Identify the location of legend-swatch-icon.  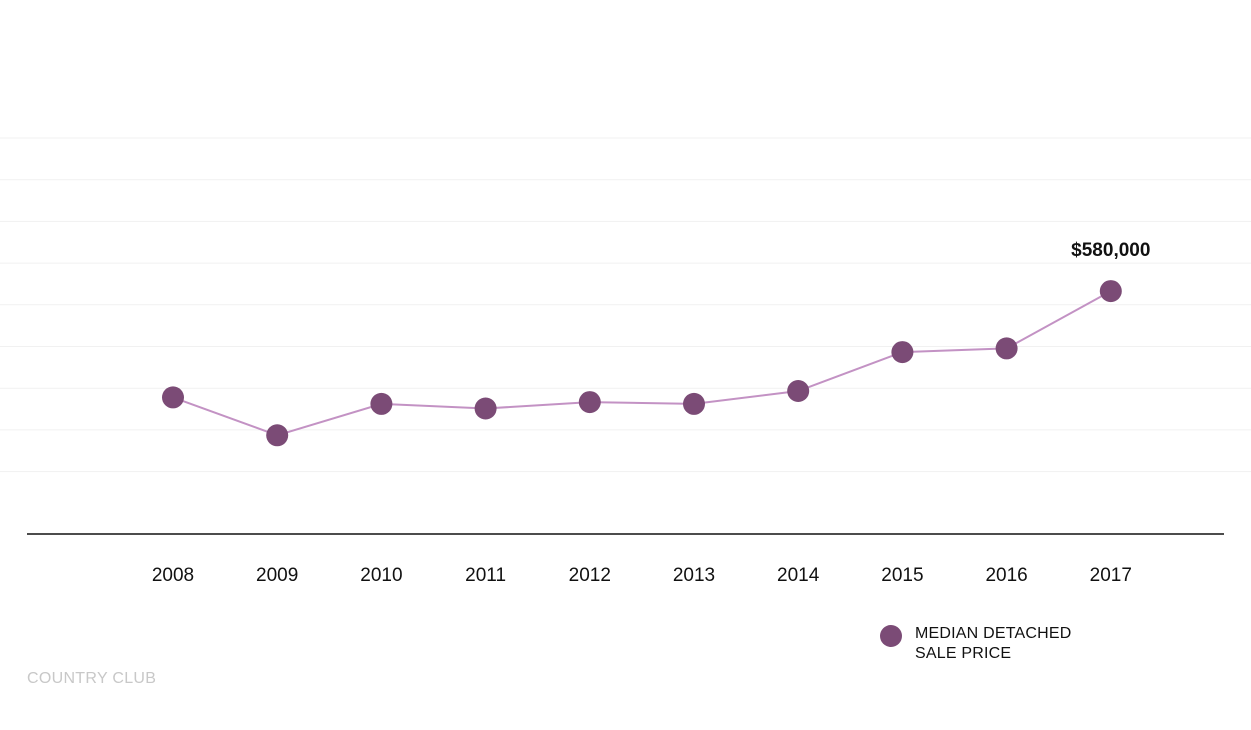
(891, 636).